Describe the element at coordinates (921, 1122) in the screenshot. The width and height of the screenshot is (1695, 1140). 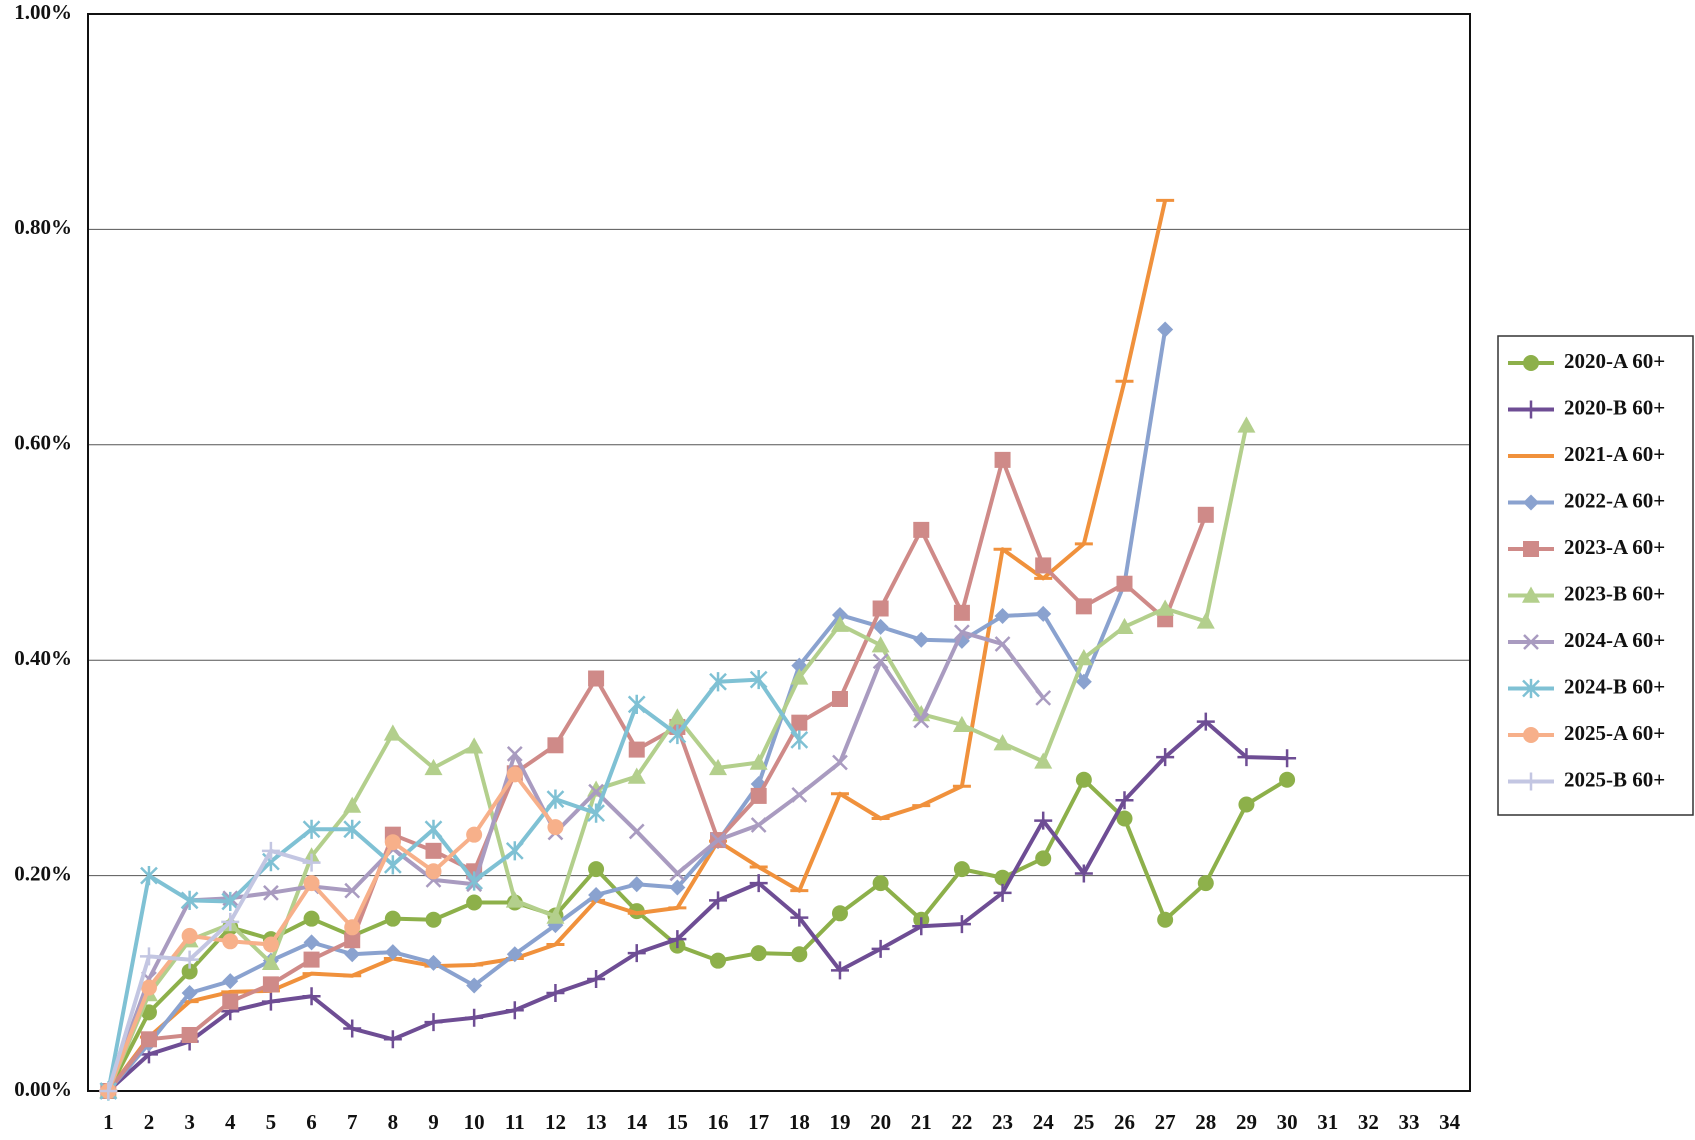
I see `x-tick-label: 21` at that location.